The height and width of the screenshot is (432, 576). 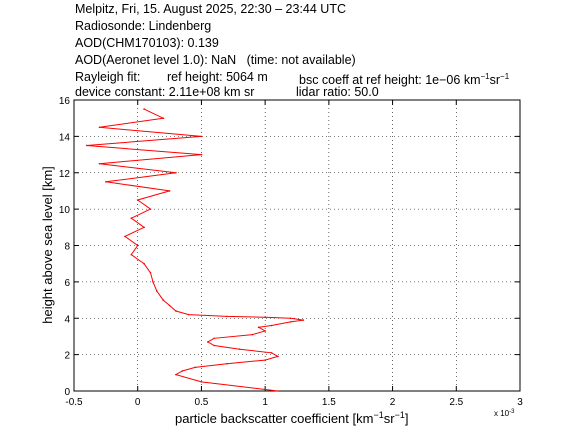 What do you see at coordinates (393, 402) in the screenshot?
I see `x-tick-label: 2` at bounding box center [393, 402].